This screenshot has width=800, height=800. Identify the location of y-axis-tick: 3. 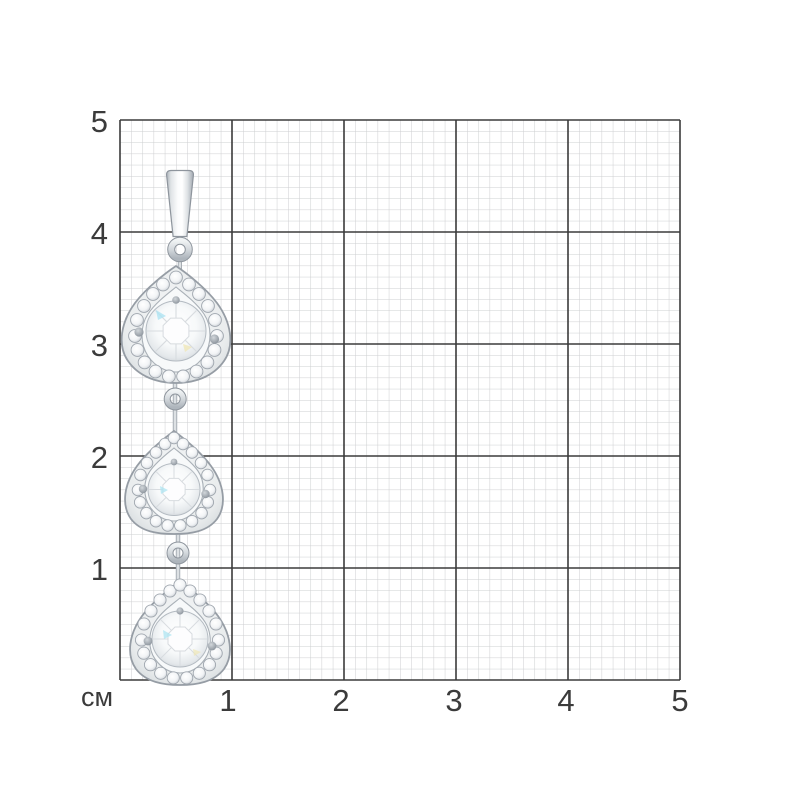
(99, 345).